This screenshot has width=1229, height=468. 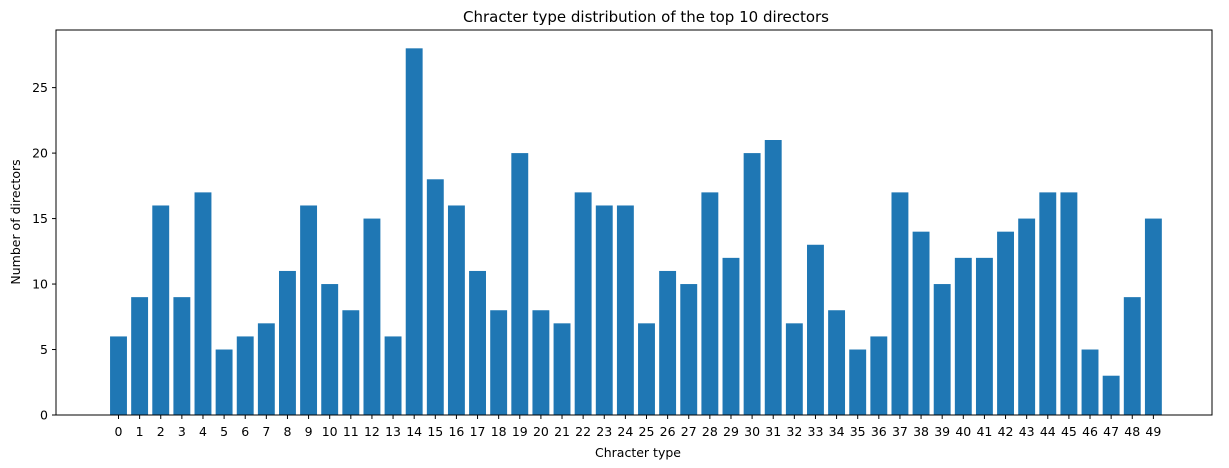 I want to click on y-tick-label: 15, so click(x=40, y=218).